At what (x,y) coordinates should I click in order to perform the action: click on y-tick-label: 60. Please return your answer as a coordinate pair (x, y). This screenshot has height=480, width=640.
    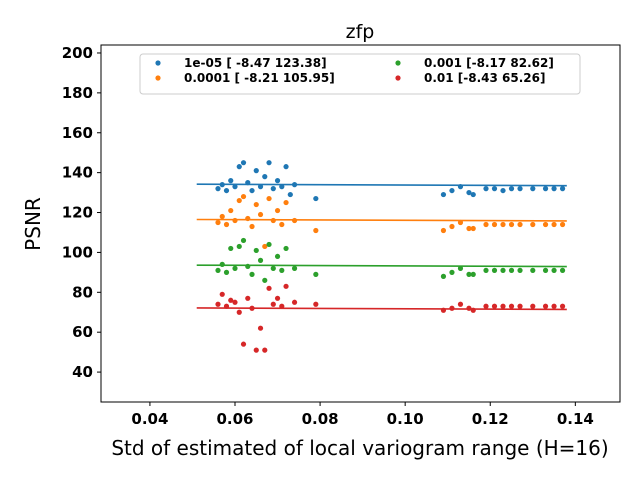
    Looking at the image, I should click on (82, 332).